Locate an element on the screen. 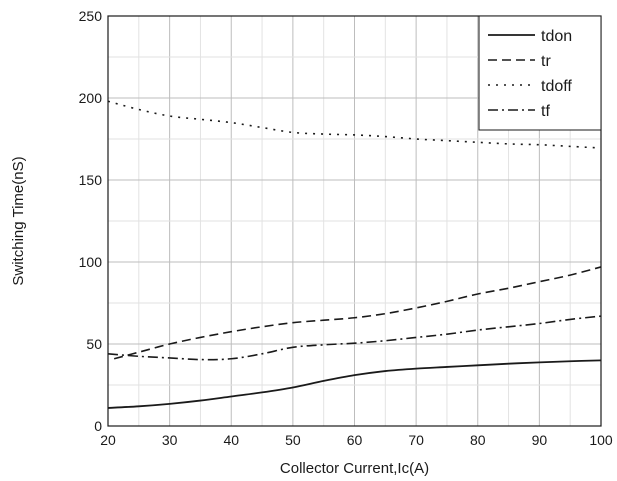 This screenshot has width=617, height=481. x-tick-label: 70 is located at coordinates (416, 440).